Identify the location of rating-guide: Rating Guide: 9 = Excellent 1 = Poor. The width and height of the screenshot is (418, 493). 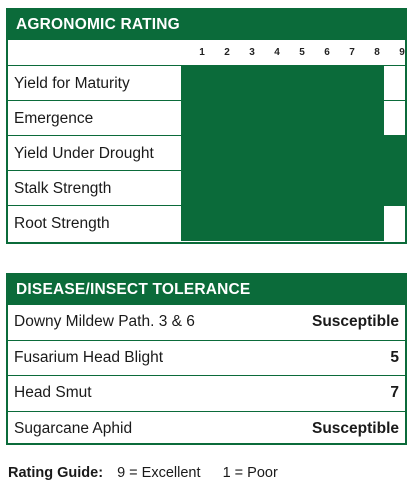
(152, 473).